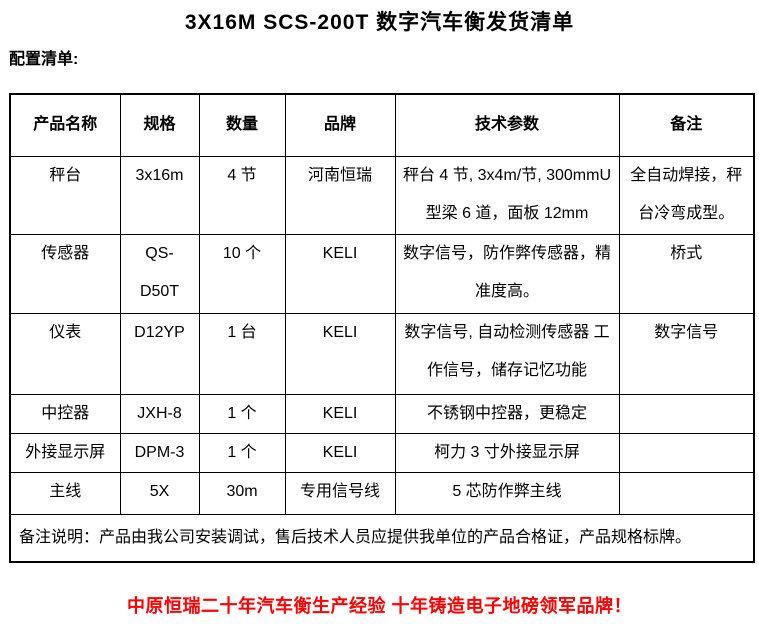 Image resolution: width=759 pixels, height=624 pixels. What do you see at coordinates (242, 353) in the screenshot?
I see `cell-quantity: 1 台` at bounding box center [242, 353].